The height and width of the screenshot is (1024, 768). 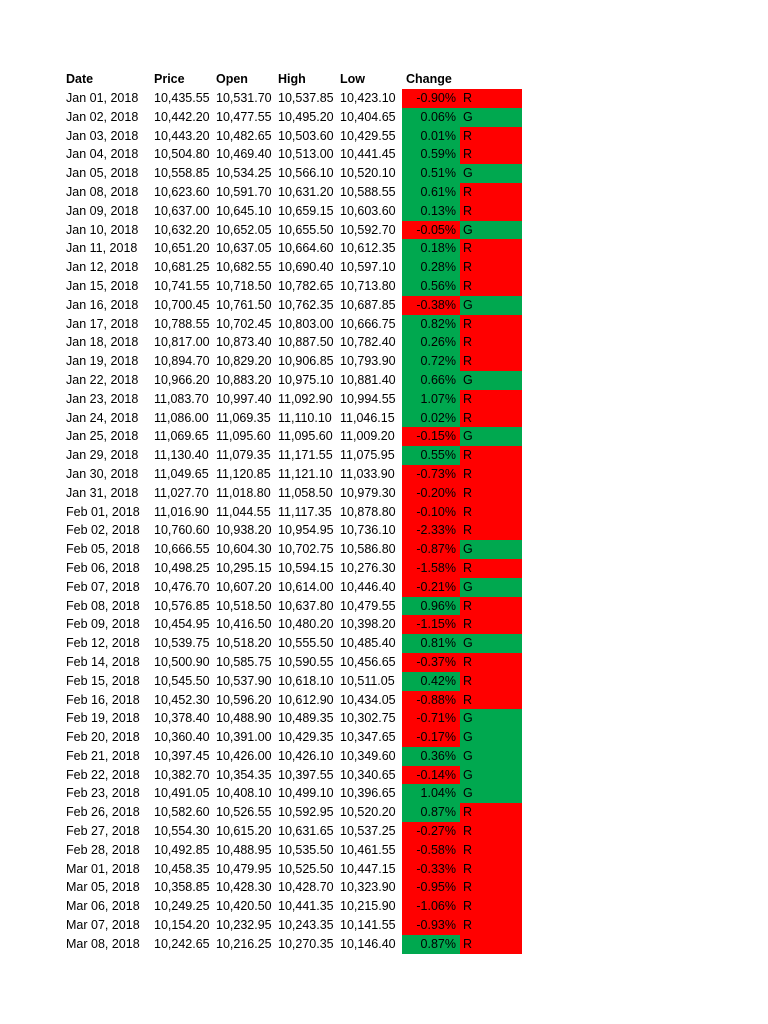 I want to click on price-cell: 10,637.00, so click(x=182, y=210).